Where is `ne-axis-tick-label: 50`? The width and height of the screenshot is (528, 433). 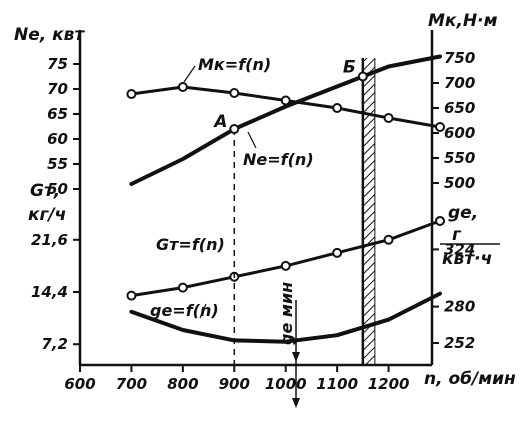 ne-axis-tick-label: 50 is located at coordinates (57, 189).